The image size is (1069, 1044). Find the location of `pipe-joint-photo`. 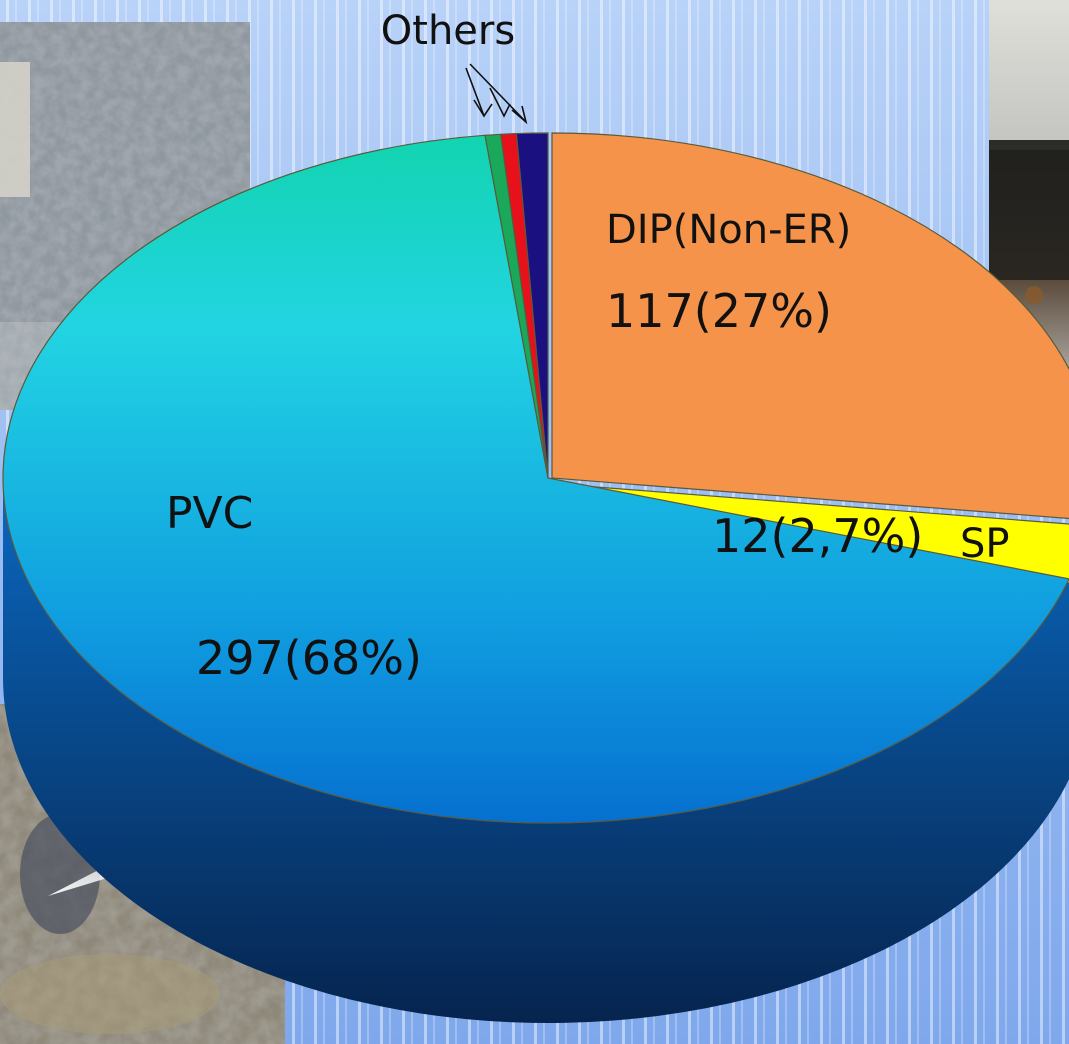

pipe-joint-photo is located at coordinates (1029, 199).